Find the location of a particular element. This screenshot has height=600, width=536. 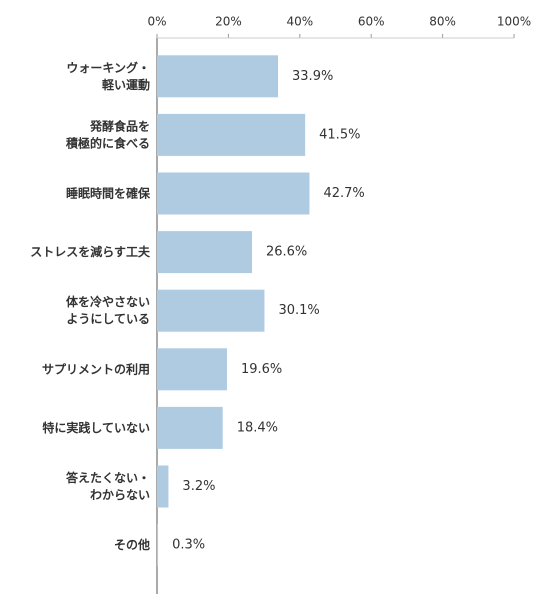

value-label: 30.1% is located at coordinates (298, 310).